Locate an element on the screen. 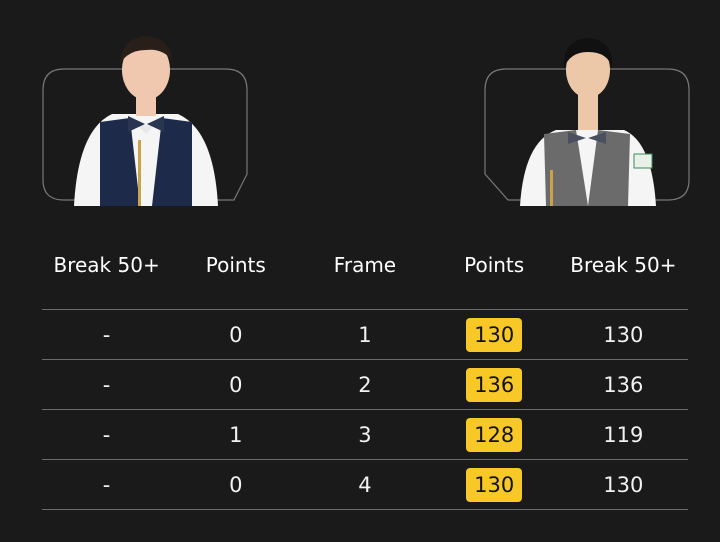 The width and height of the screenshot is (720, 542). table-header: Break 50+ Points Frame Points Break 50+ is located at coordinates (365, 265).